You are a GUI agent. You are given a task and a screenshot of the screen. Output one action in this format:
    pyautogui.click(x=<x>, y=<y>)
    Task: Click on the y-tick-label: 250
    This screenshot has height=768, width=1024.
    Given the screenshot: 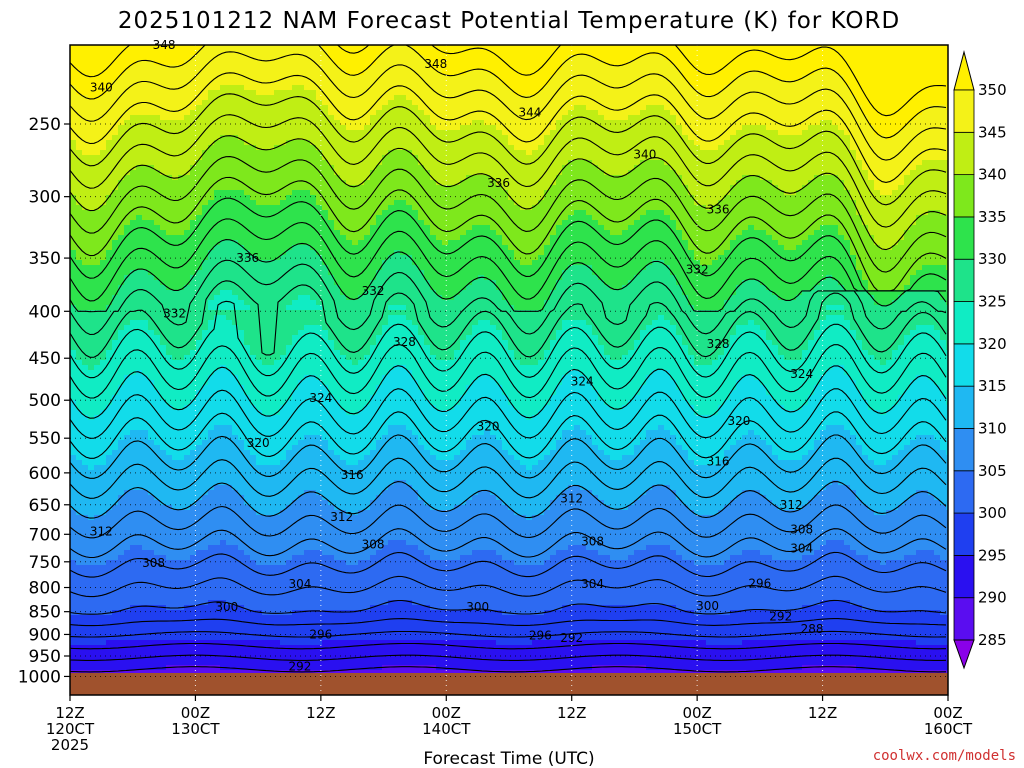 What is the action you would take?
    pyautogui.click(x=45, y=125)
    